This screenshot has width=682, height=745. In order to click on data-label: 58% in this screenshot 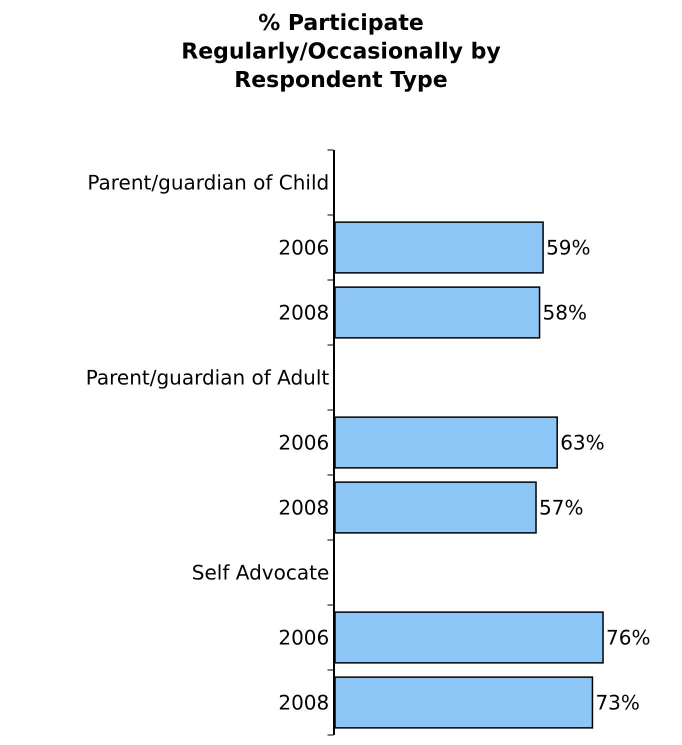, I will do `click(565, 312)`.